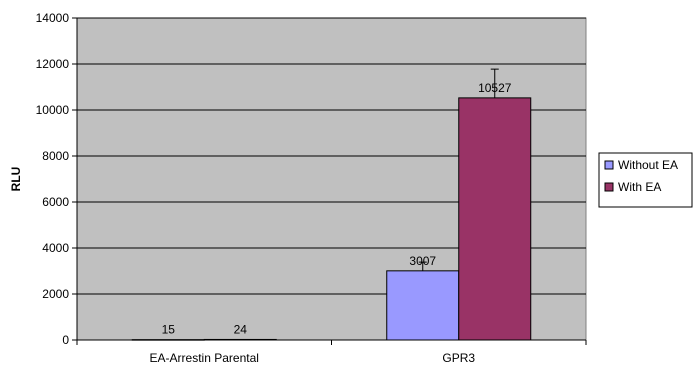  What do you see at coordinates (241, 329) in the screenshot?
I see `data-label: 24` at bounding box center [241, 329].